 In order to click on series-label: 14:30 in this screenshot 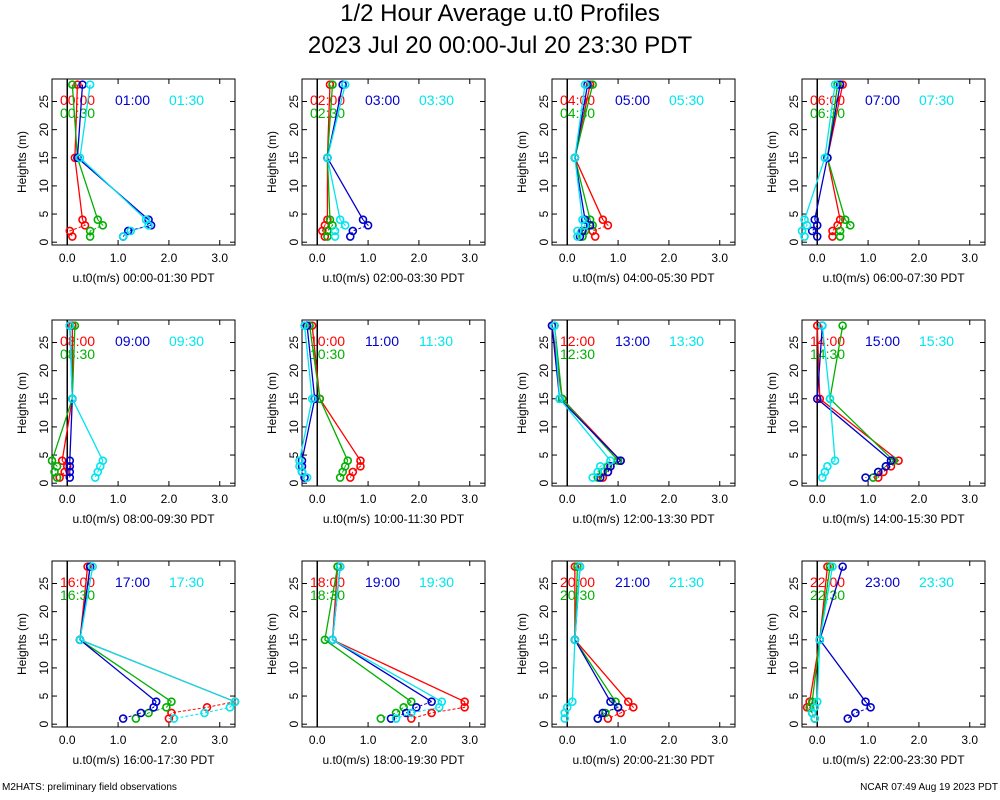, I will do `click(827, 354)`.